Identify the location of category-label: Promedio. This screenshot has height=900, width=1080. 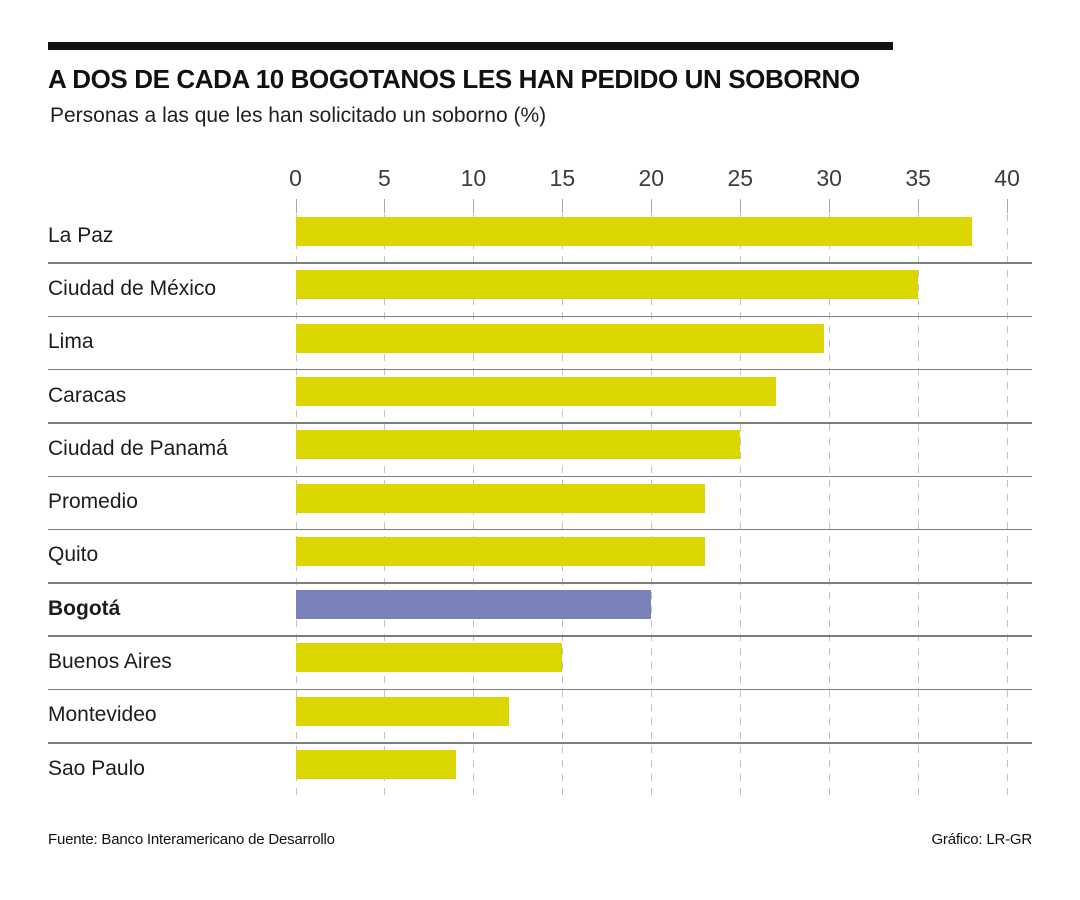
(93, 502).